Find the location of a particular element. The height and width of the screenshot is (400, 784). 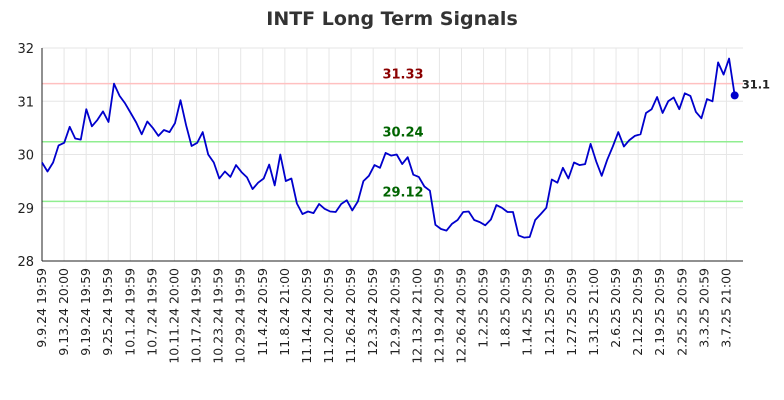

chart-title: INTF Long Term Signals is located at coordinates (392, 19).